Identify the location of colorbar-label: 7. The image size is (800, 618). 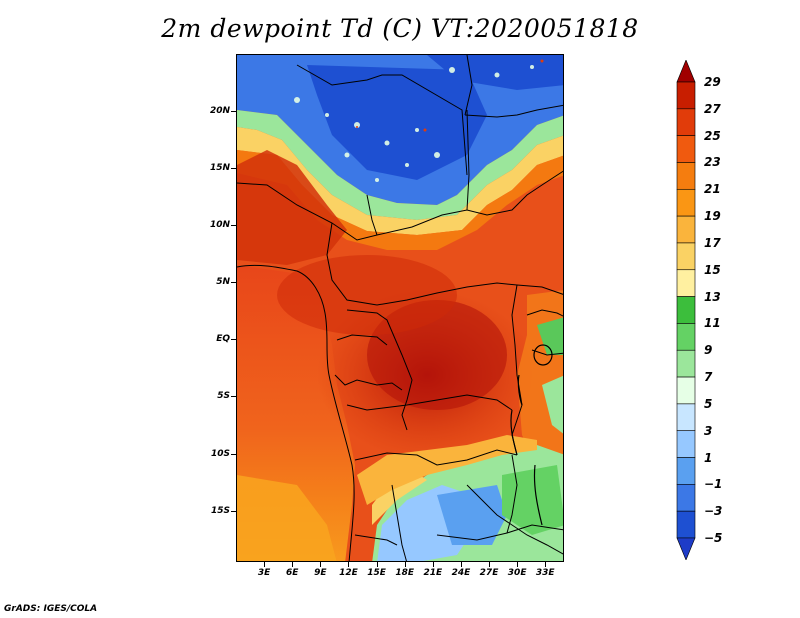
(708, 377).